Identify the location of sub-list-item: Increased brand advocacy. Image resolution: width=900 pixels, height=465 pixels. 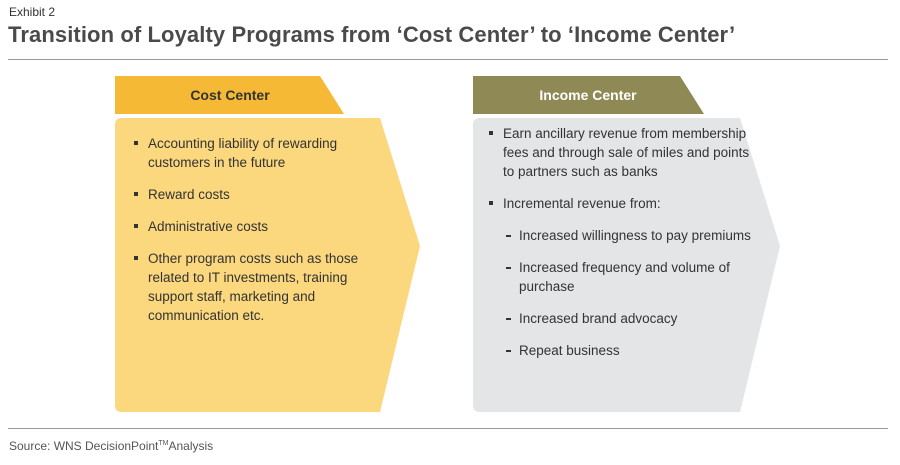
(622, 318).